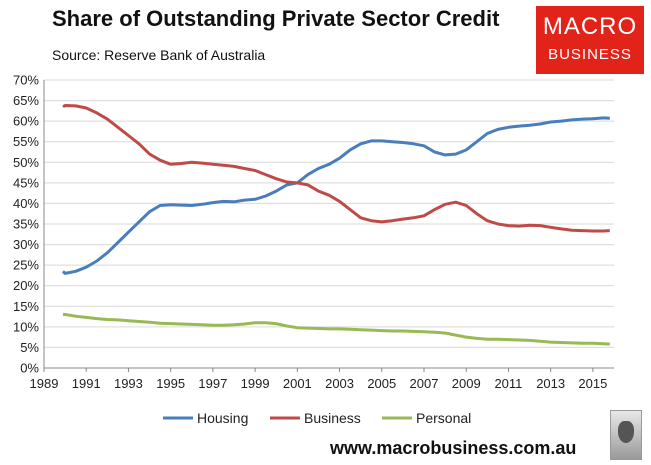 Image resolution: width=651 pixels, height=465 pixels. I want to click on x-tick-label: 1989, so click(44, 383).